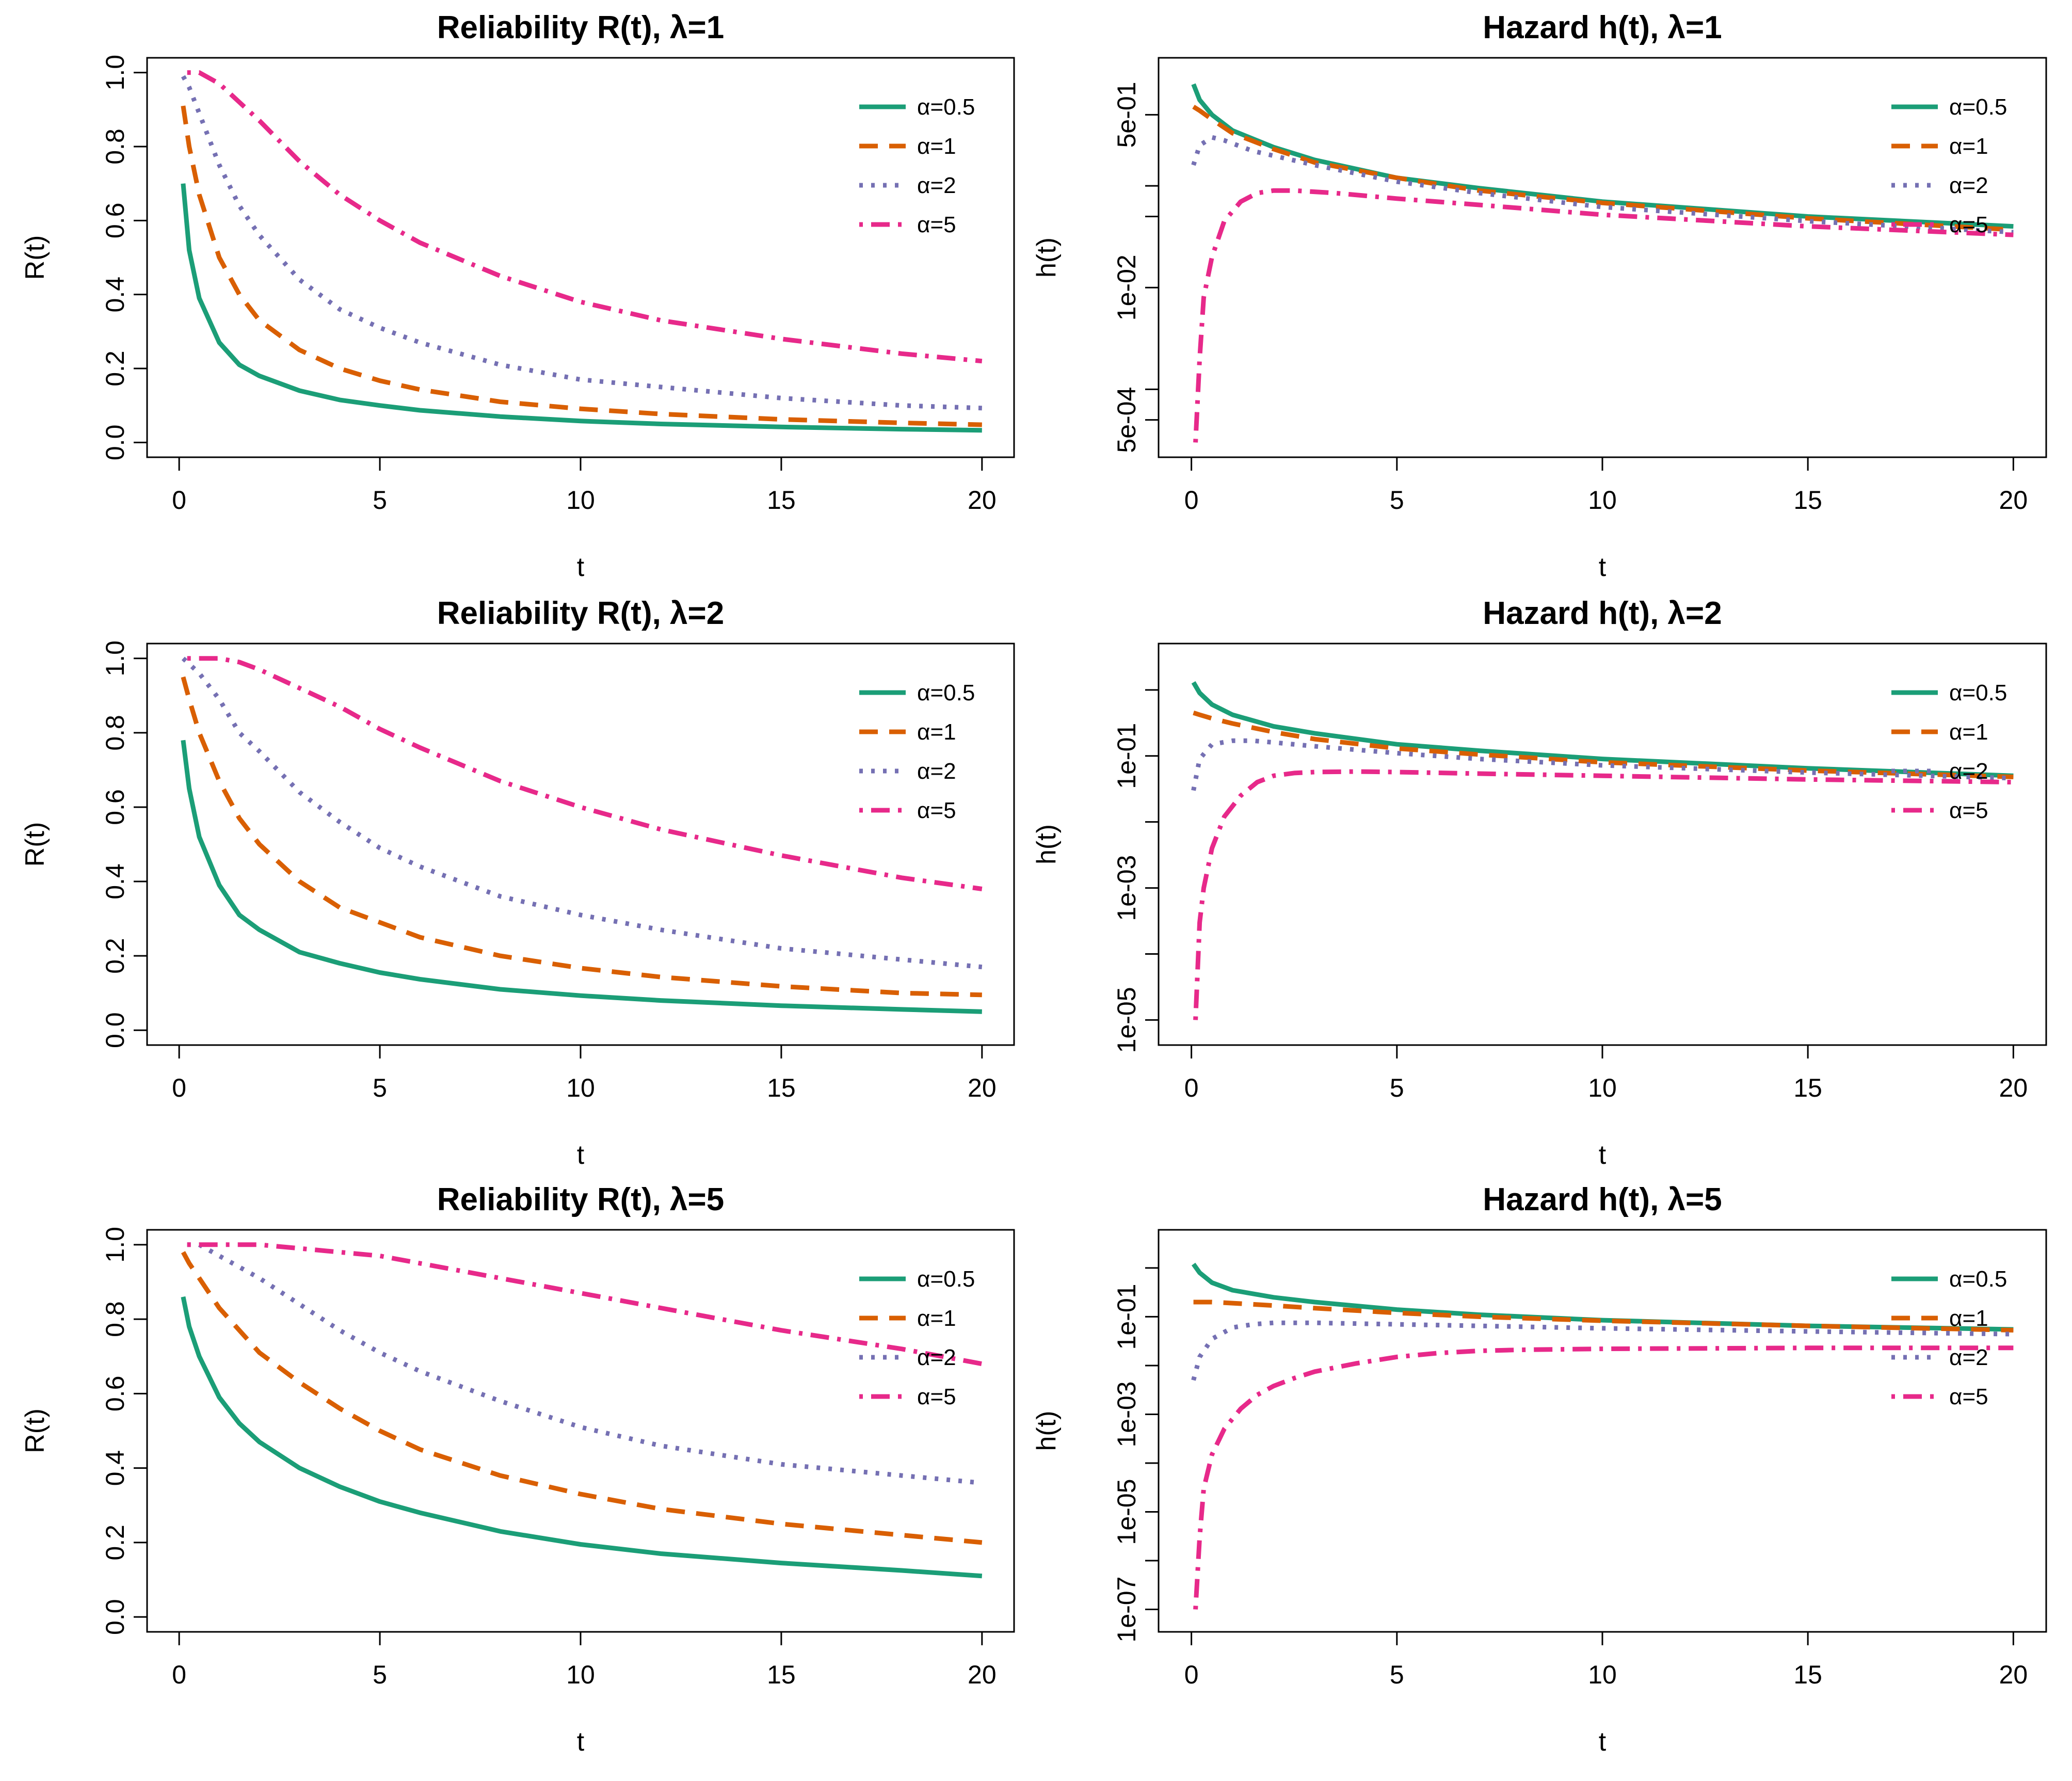 The height and width of the screenshot is (1781, 2072). Describe the element at coordinates (1127, 1610) in the screenshot. I see `y-tick-label: 1e-07` at that location.